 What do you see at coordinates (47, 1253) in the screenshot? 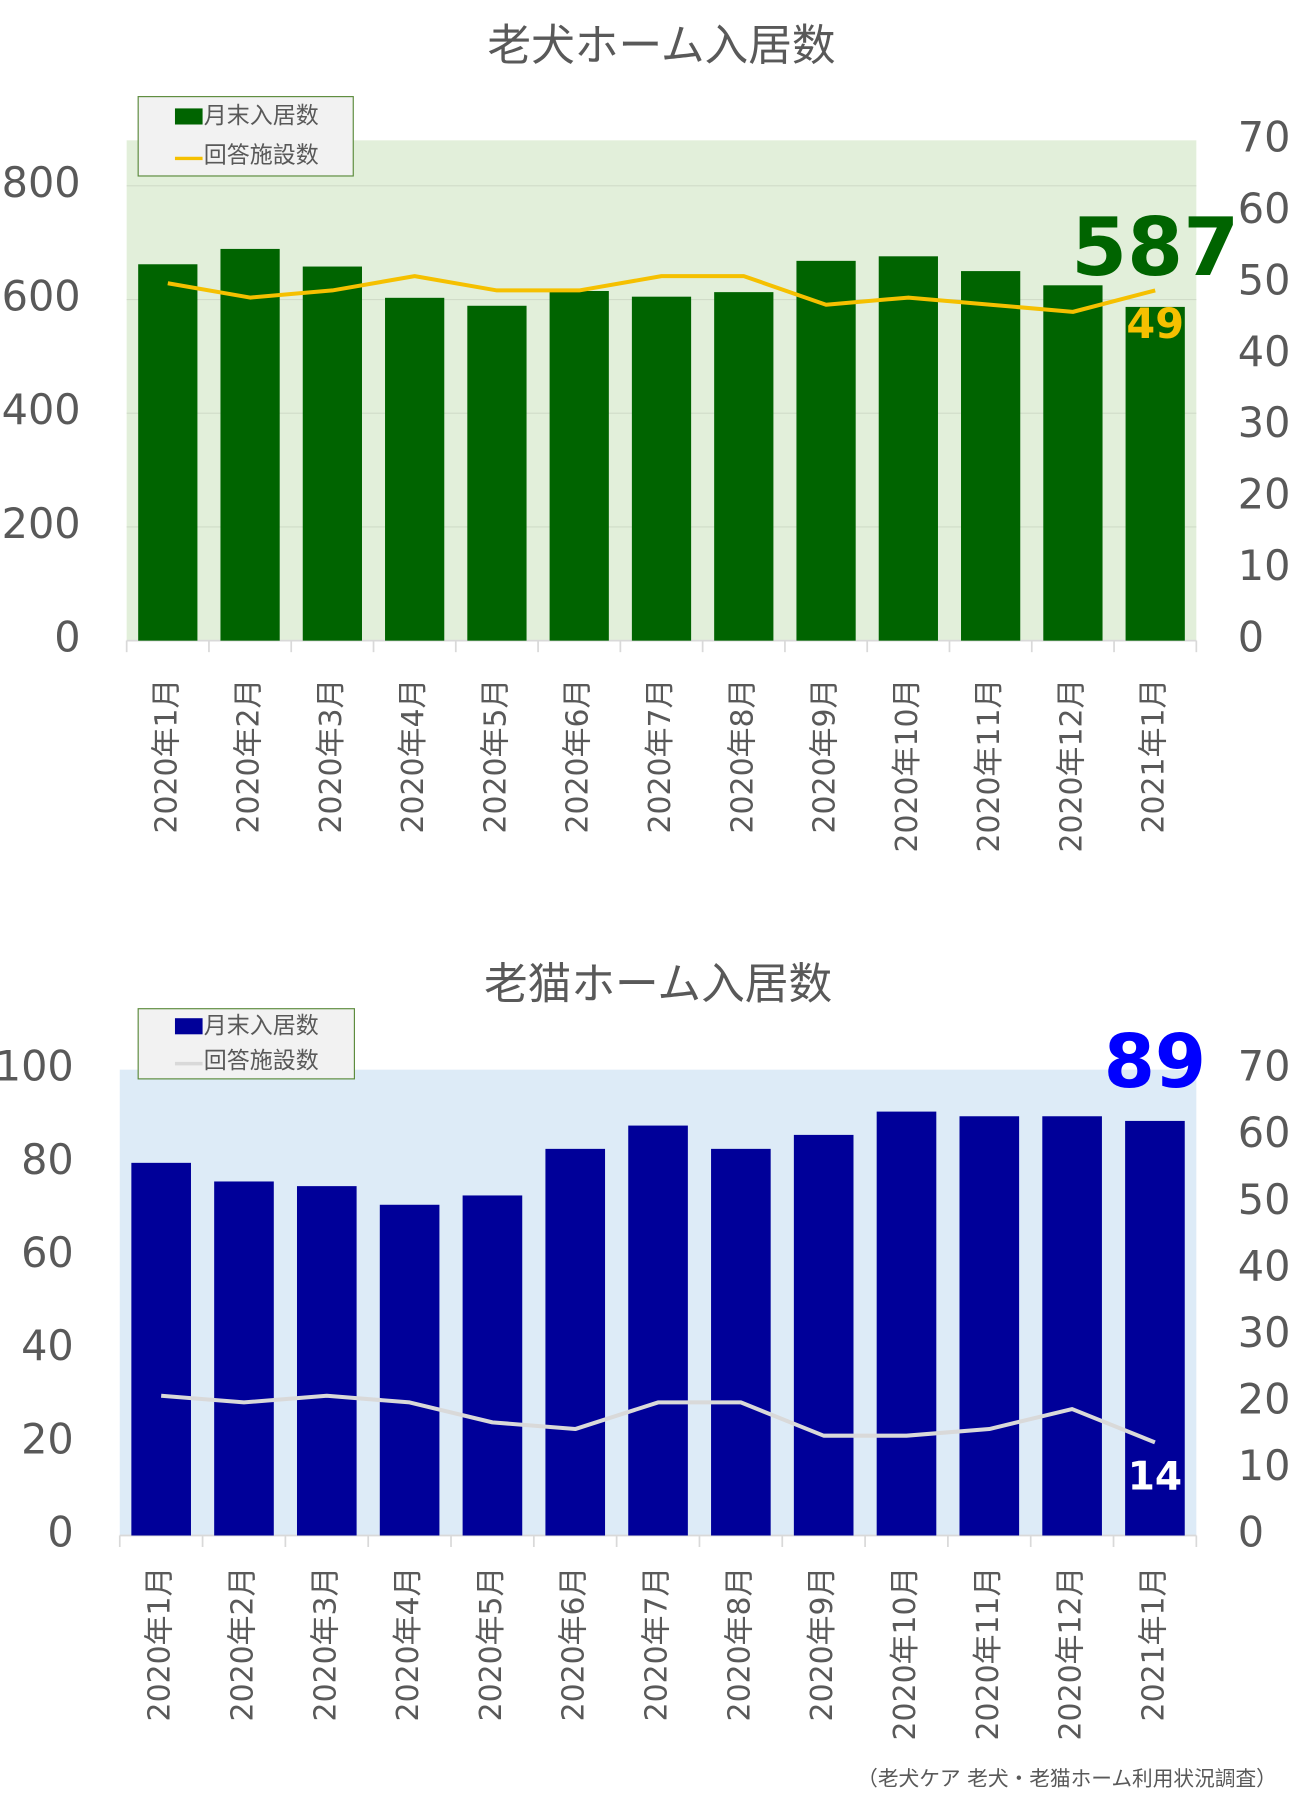
I see `y-tick-label: 60` at bounding box center [47, 1253].